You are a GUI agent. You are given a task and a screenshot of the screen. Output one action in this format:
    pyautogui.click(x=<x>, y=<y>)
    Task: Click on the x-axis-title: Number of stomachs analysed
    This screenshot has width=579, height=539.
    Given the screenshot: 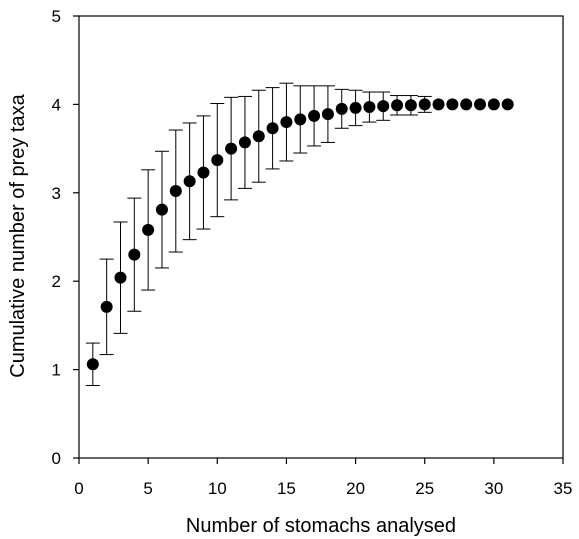 What is the action you would take?
    pyautogui.click(x=321, y=526)
    